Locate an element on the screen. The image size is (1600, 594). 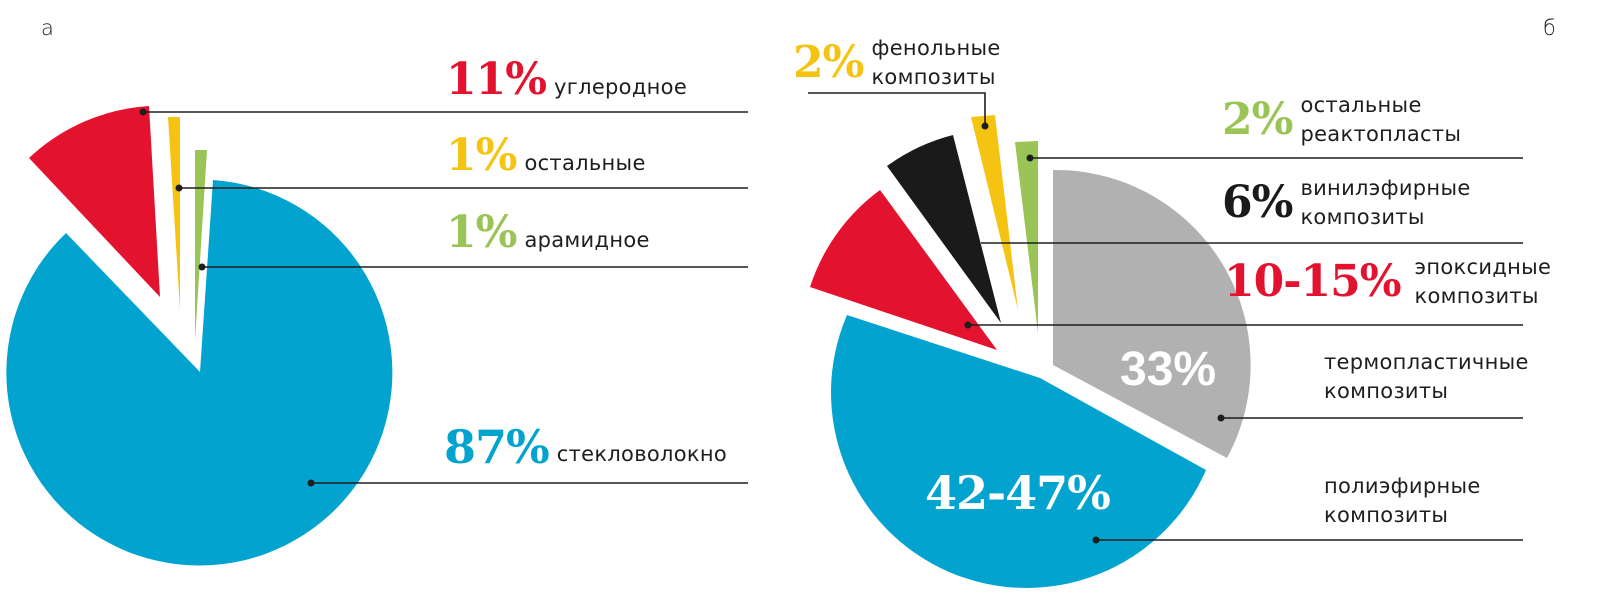
legend-other-thermosets: 2% остальные реактопласты is located at coordinates (1341, 120).